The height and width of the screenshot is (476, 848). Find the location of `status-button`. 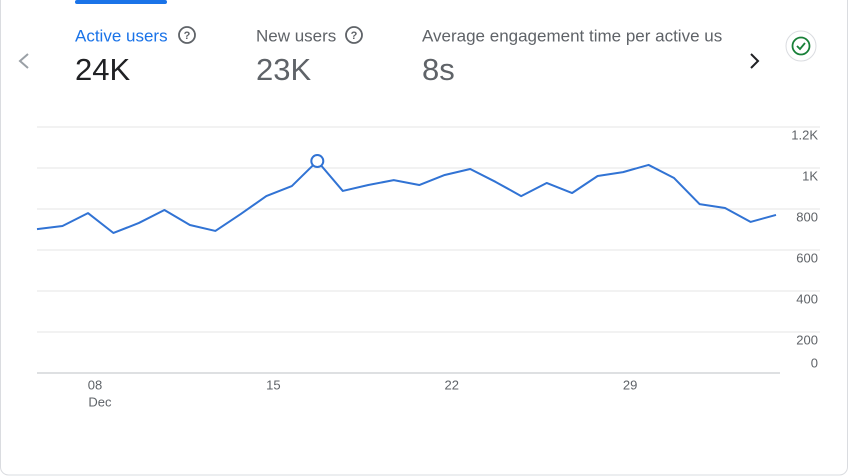

status-button is located at coordinates (801, 46).